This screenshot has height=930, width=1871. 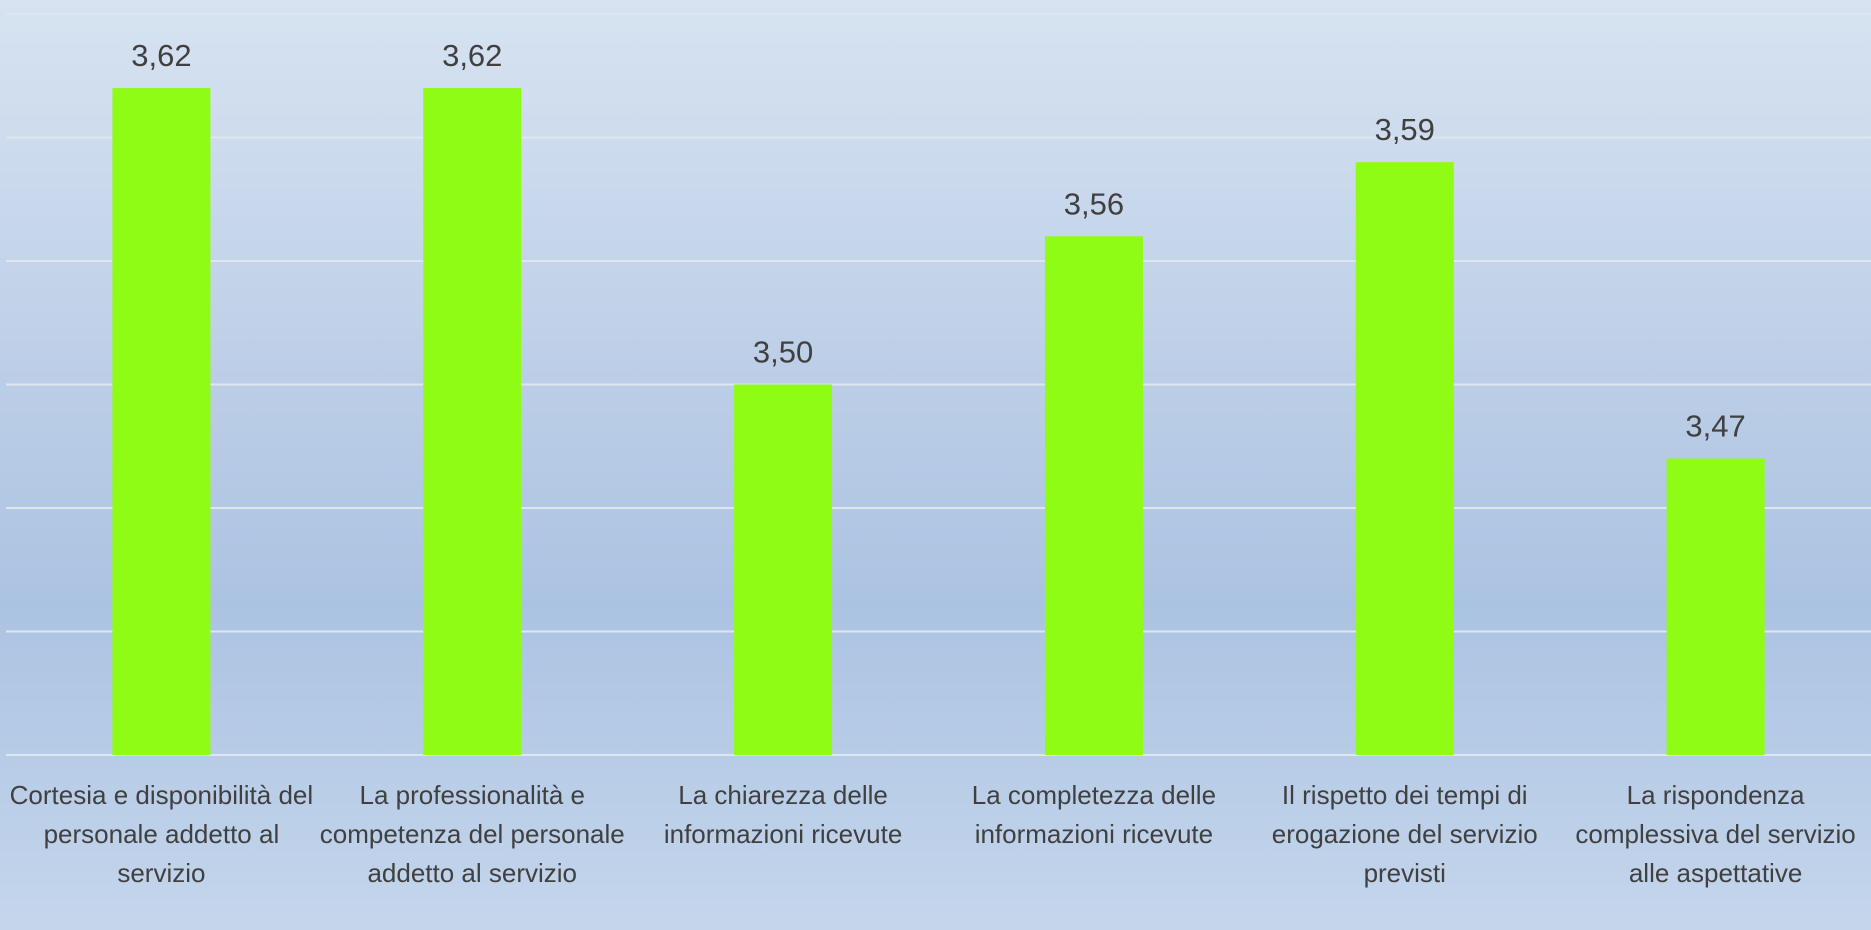 I want to click on value-label: 3,59, so click(x=1405, y=129).